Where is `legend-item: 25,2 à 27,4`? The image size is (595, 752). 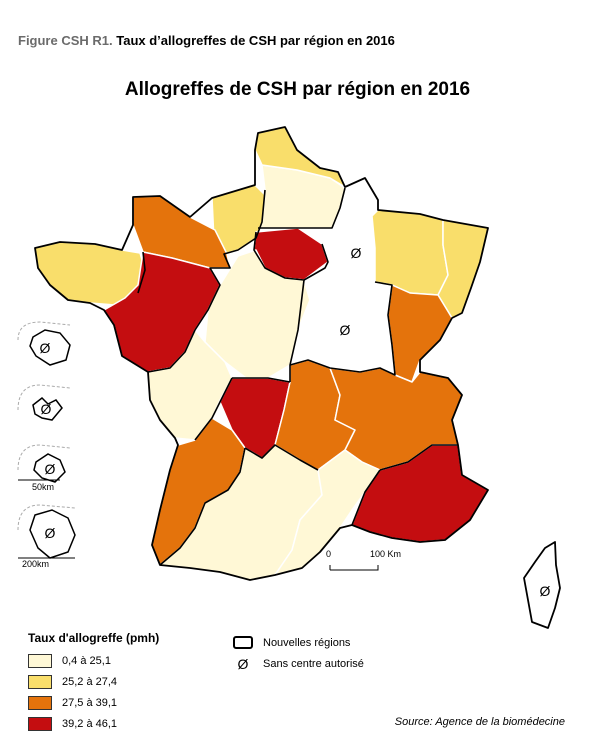 legend-item: 25,2 à 27,4 is located at coordinates (93, 681).